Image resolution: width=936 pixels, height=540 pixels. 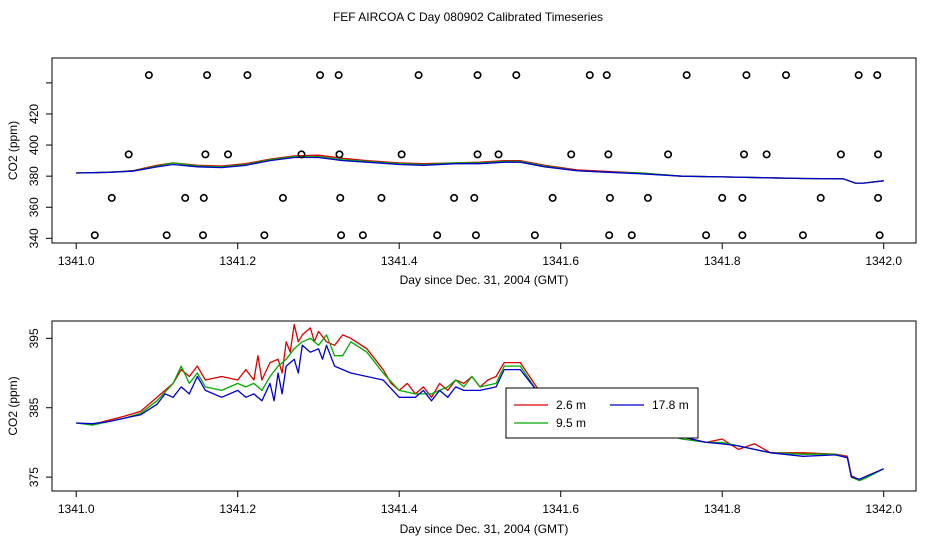 What do you see at coordinates (34, 114) in the screenshot?
I see `y-tick-label: 420` at bounding box center [34, 114].